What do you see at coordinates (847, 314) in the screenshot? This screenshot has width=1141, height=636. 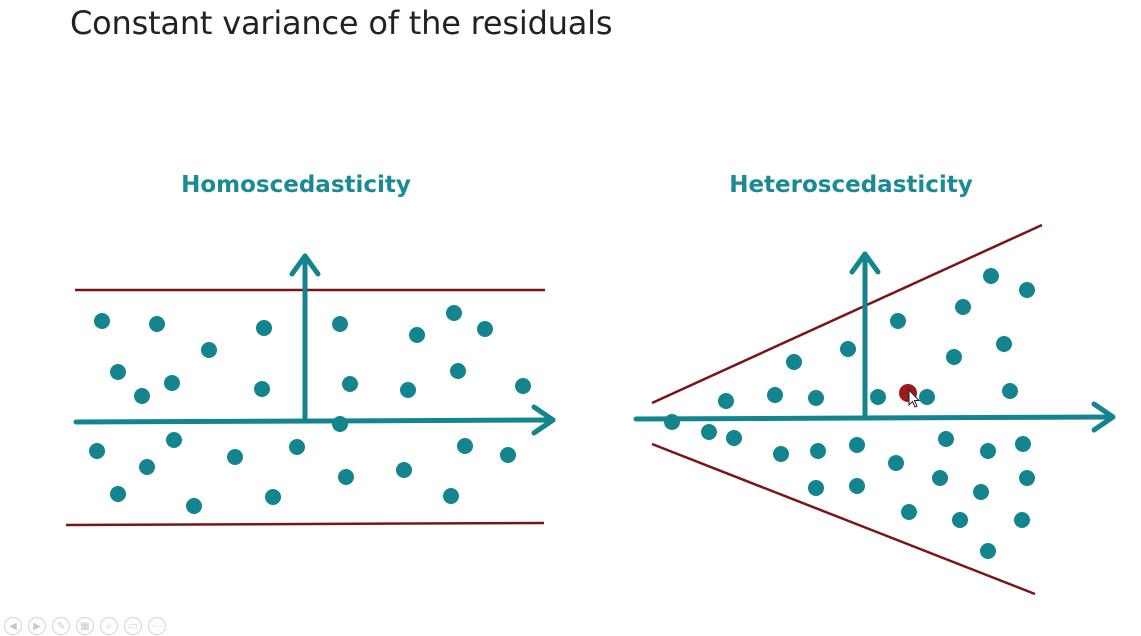 I see `upper-cone-line` at bounding box center [847, 314].